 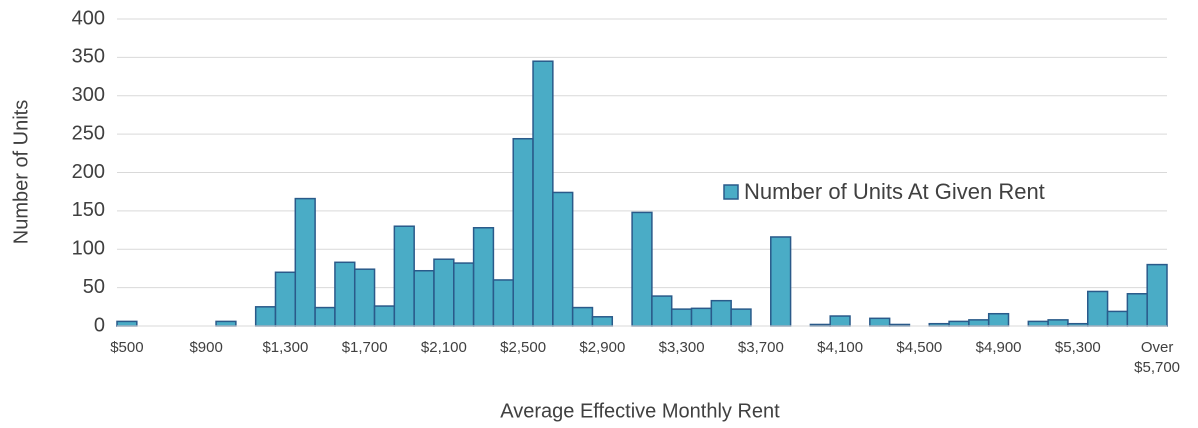 What do you see at coordinates (88, 133) in the screenshot?
I see `y-tick-label: 250` at bounding box center [88, 133].